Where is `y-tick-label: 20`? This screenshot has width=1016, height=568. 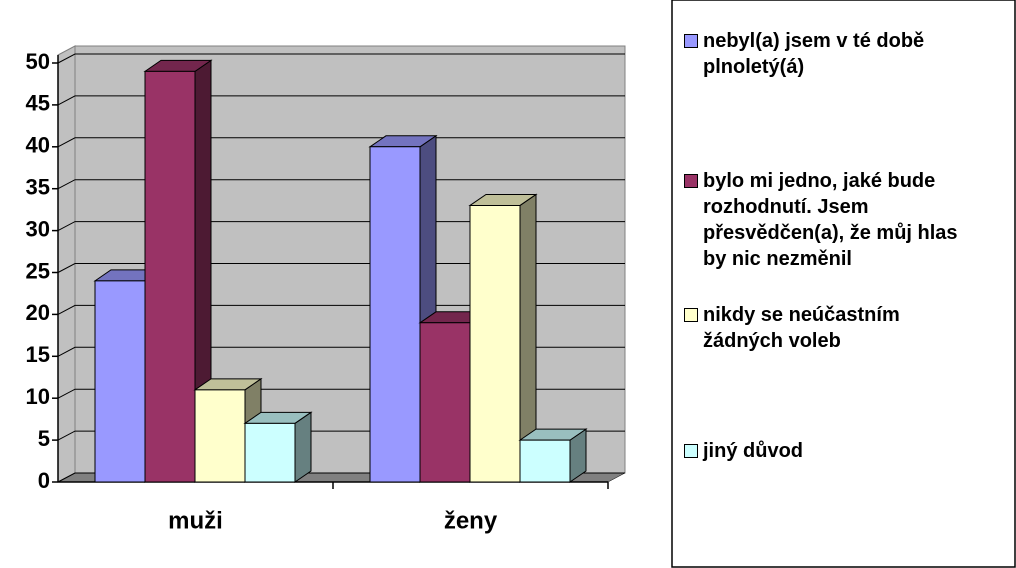 y-tick-label: 20 is located at coordinates (38, 312).